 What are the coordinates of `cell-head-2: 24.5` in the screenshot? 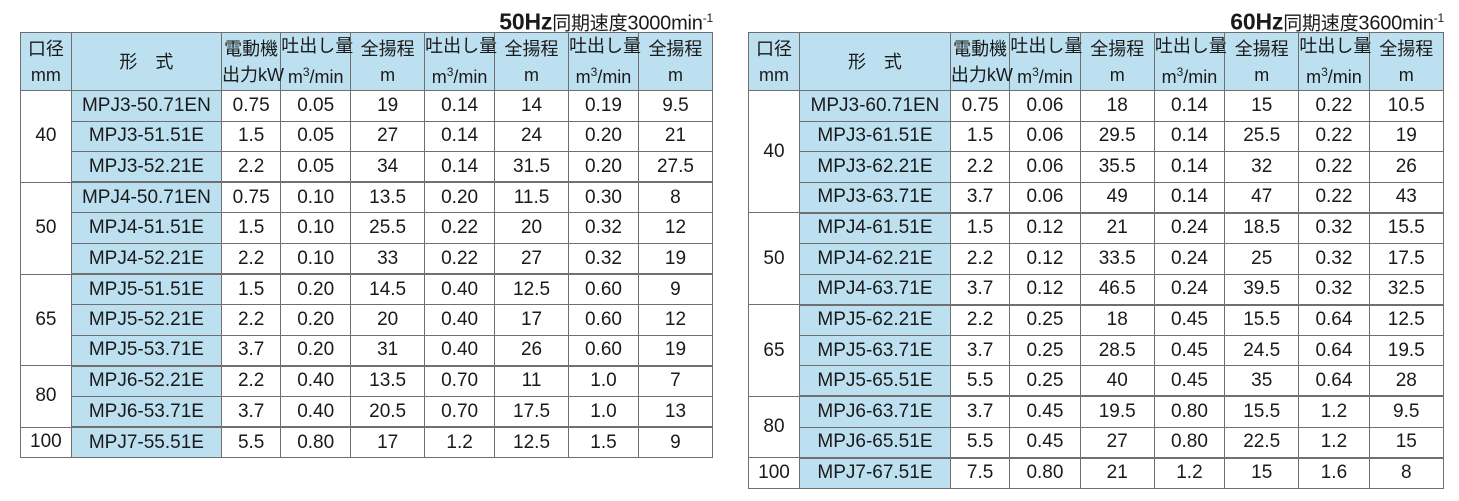 It's located at (1262, 350).